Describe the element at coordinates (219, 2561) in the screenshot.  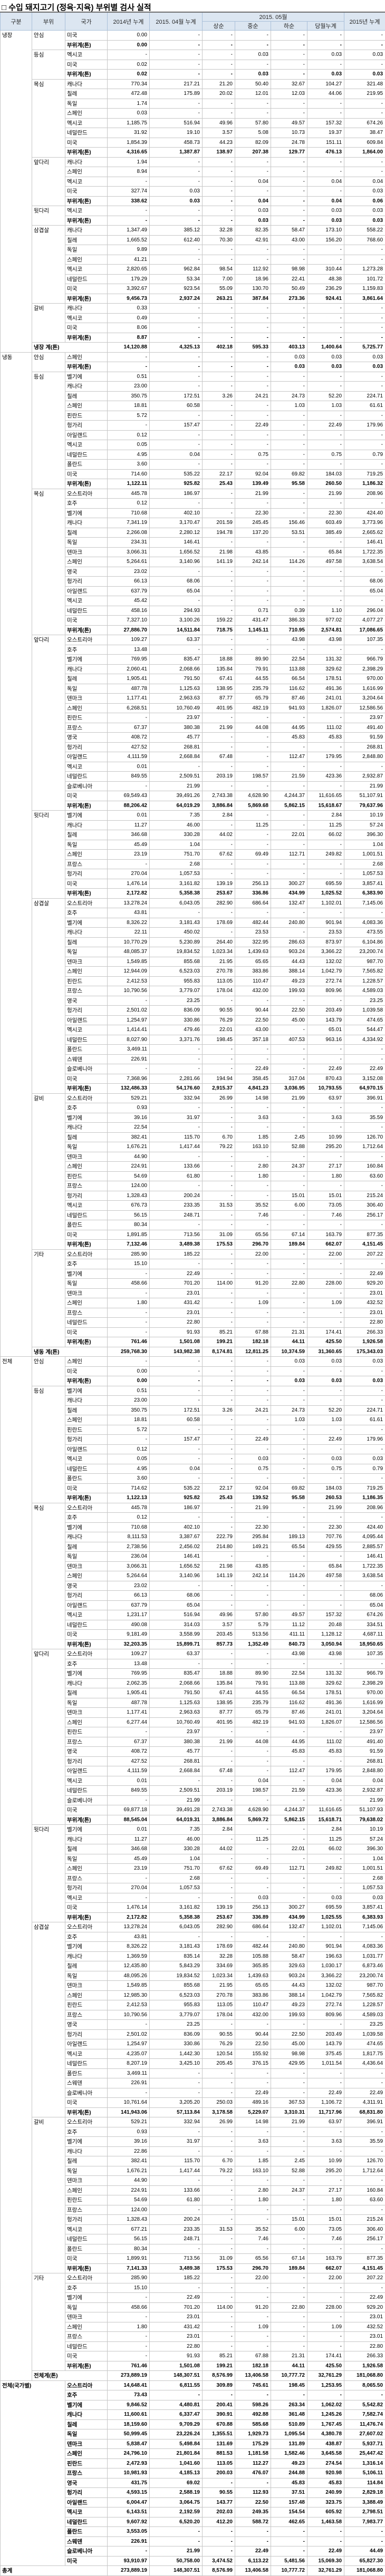
I see `value-cell: 3,474.52` at that location.